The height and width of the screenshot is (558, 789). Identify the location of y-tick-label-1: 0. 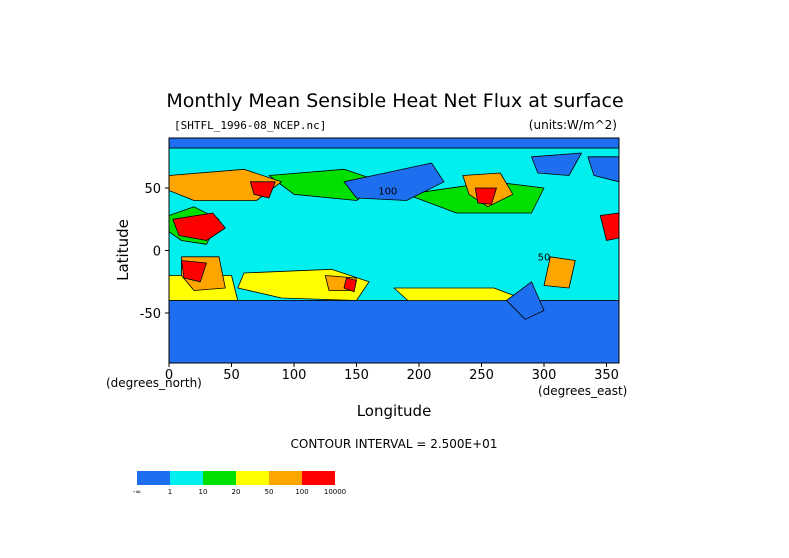
(157, 252).